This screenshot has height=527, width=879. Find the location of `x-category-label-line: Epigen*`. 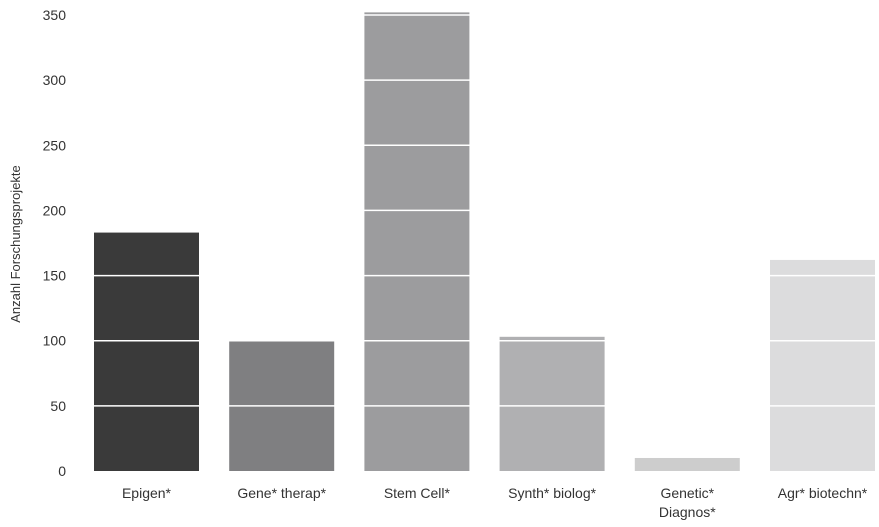

x-category-label-line: Epigen* is located at coordinates (147, 493).